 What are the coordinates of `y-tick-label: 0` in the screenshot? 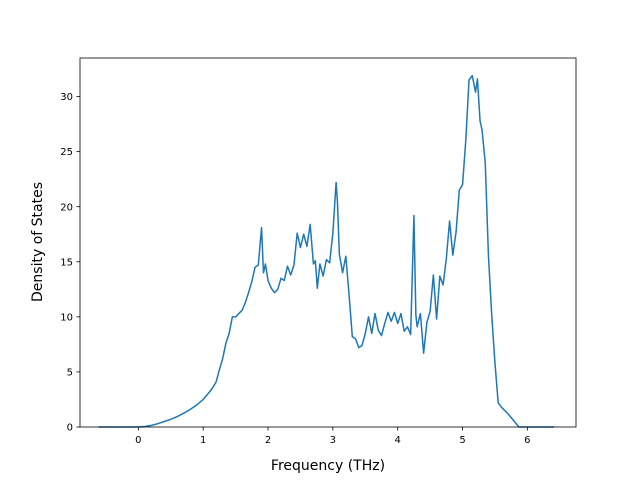 It's located at (70, 428).